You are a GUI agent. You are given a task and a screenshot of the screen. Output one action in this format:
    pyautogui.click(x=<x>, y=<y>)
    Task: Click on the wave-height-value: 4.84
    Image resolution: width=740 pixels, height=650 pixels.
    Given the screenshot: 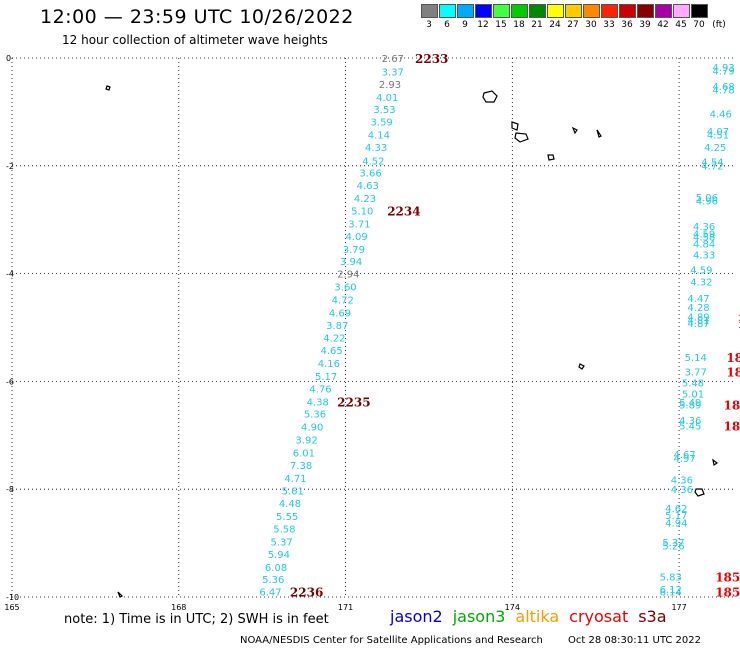 What is the action you would take?
    pyautogui.click(x=704, y=244)
    